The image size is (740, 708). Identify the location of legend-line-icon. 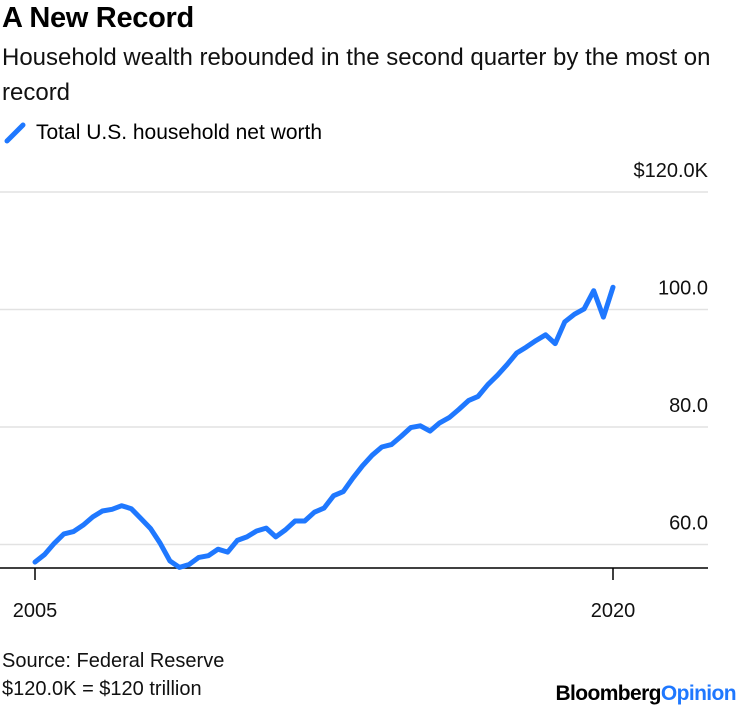
(15, 133).